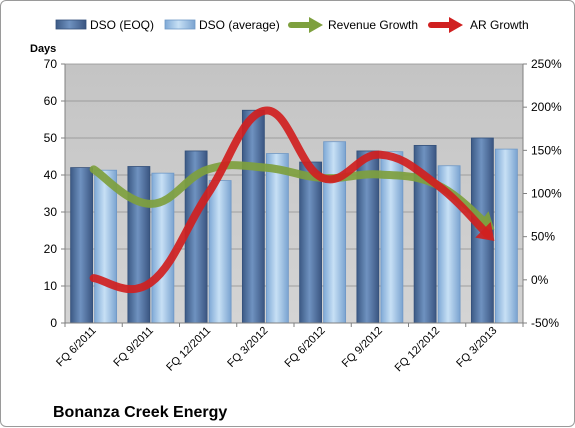 The height and width of the screenshot is (428, 575). What do you see at coordinates (51, 64) in the screenshot?
I see `y-tick-label: 70` at bounding box center [51, 64].